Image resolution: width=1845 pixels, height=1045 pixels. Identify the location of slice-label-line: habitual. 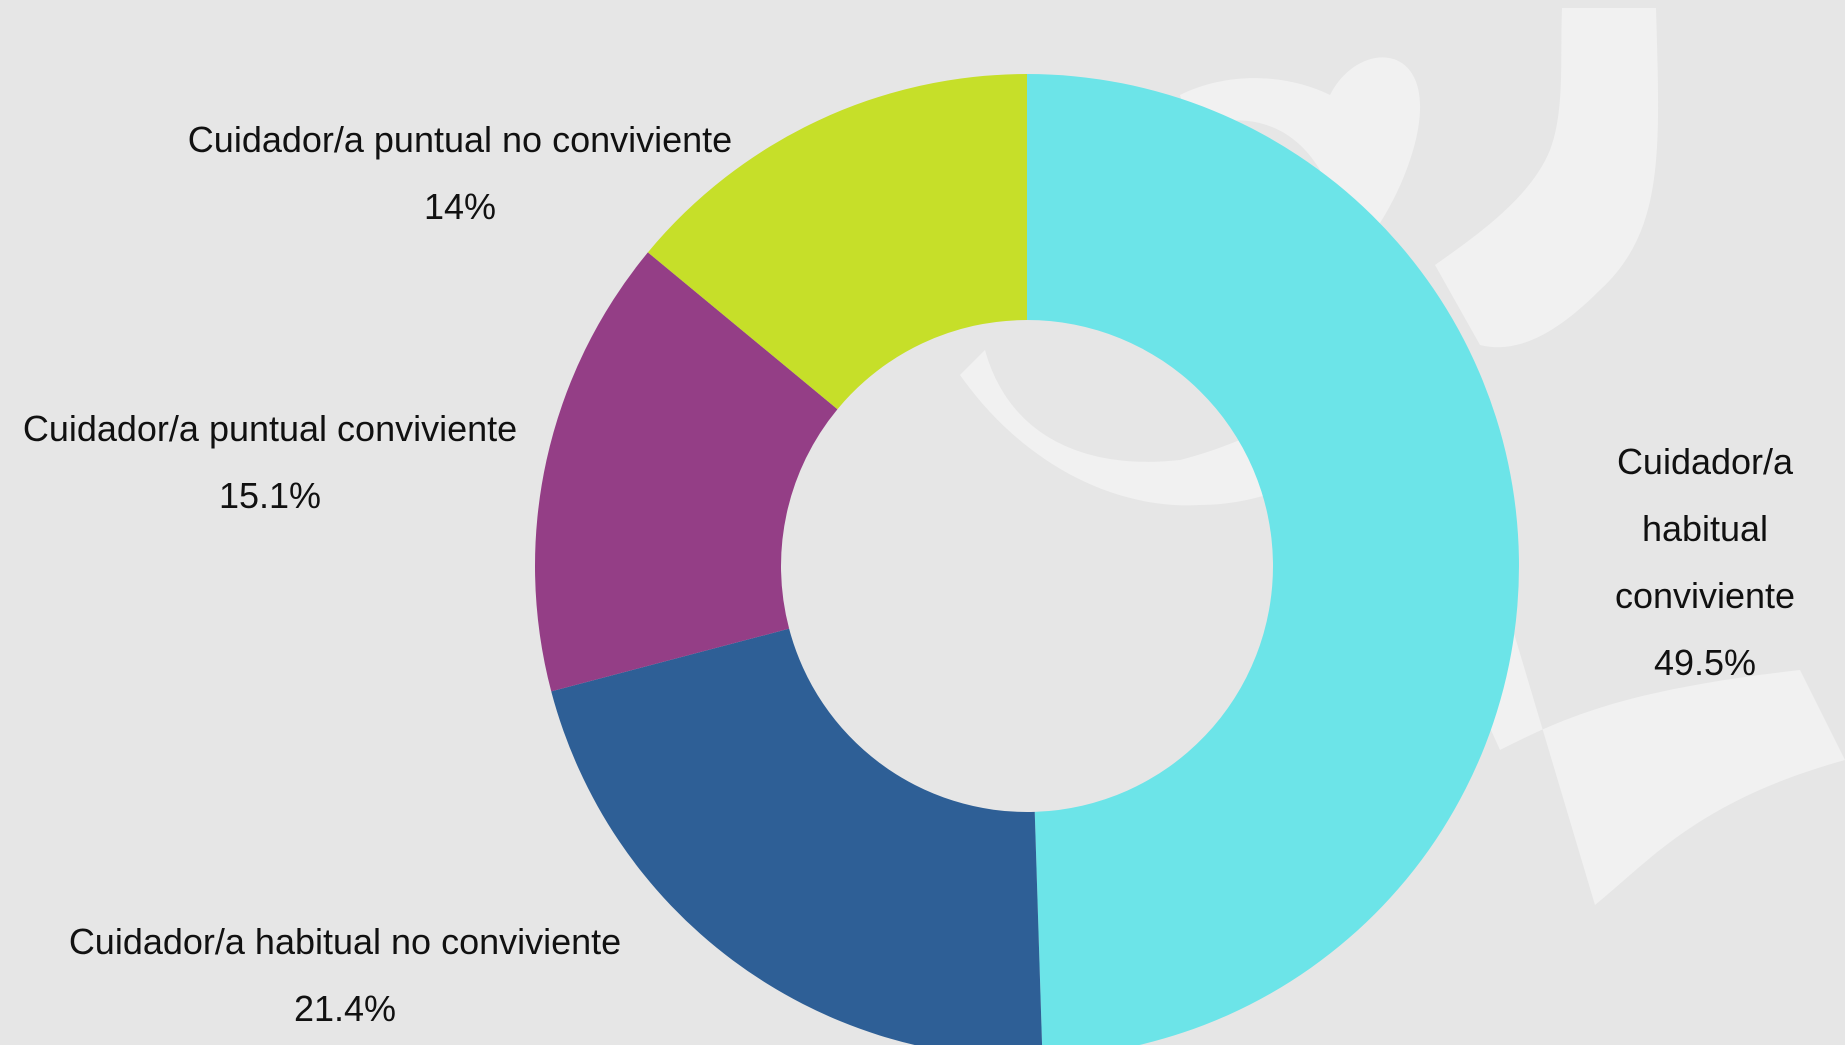
(1705, 528).